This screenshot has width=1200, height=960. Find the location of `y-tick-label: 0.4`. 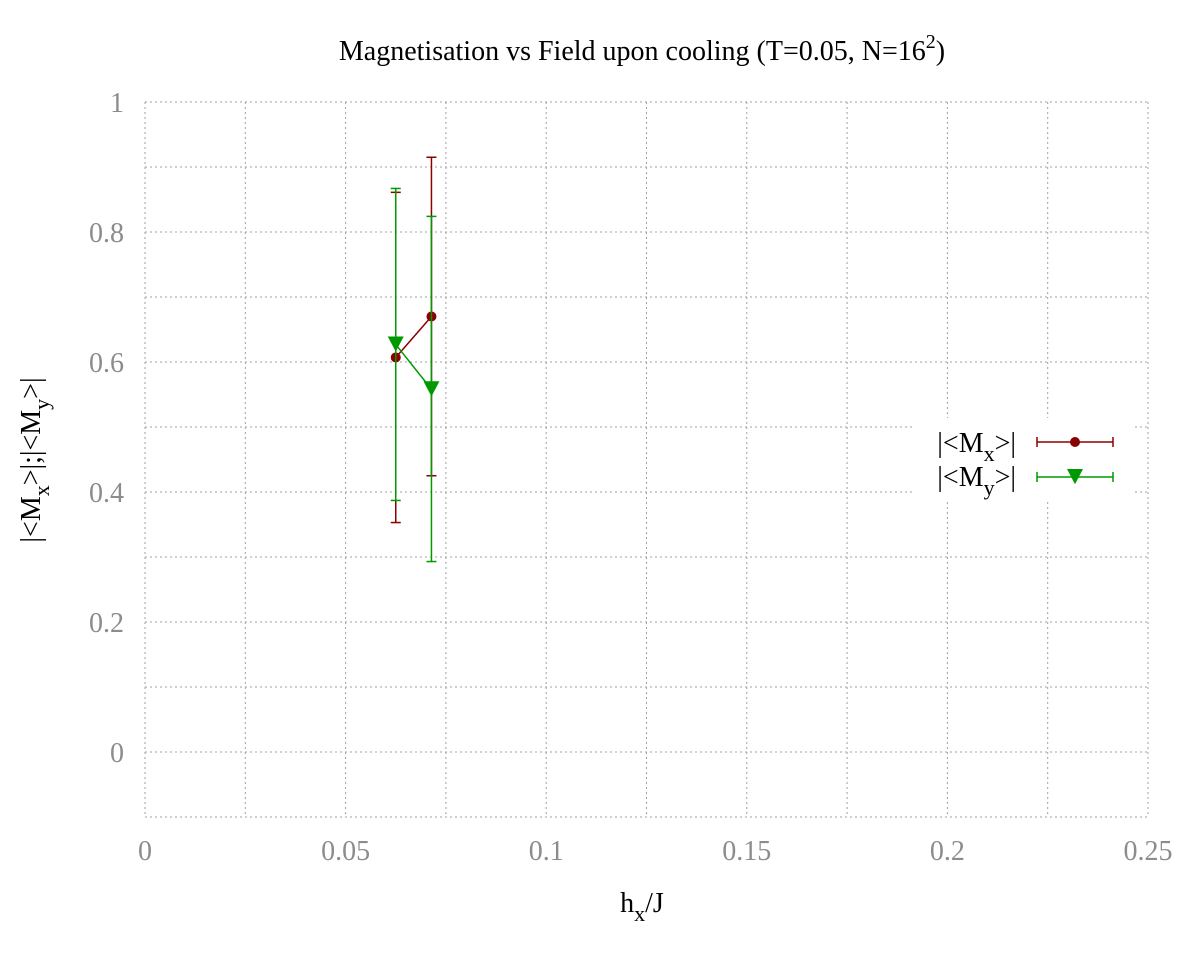

y-tick-label: 0.4 is located at coordinates (106, 493).